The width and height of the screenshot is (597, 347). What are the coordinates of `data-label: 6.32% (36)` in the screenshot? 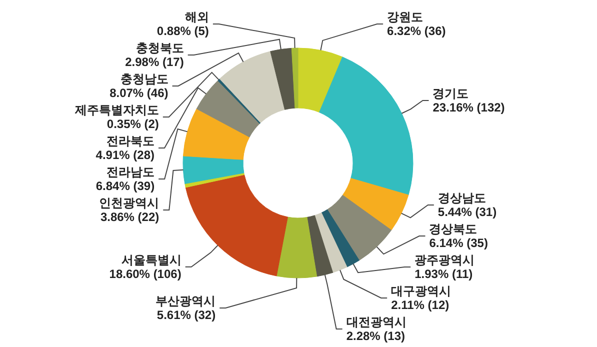 It's located at (416, 31).